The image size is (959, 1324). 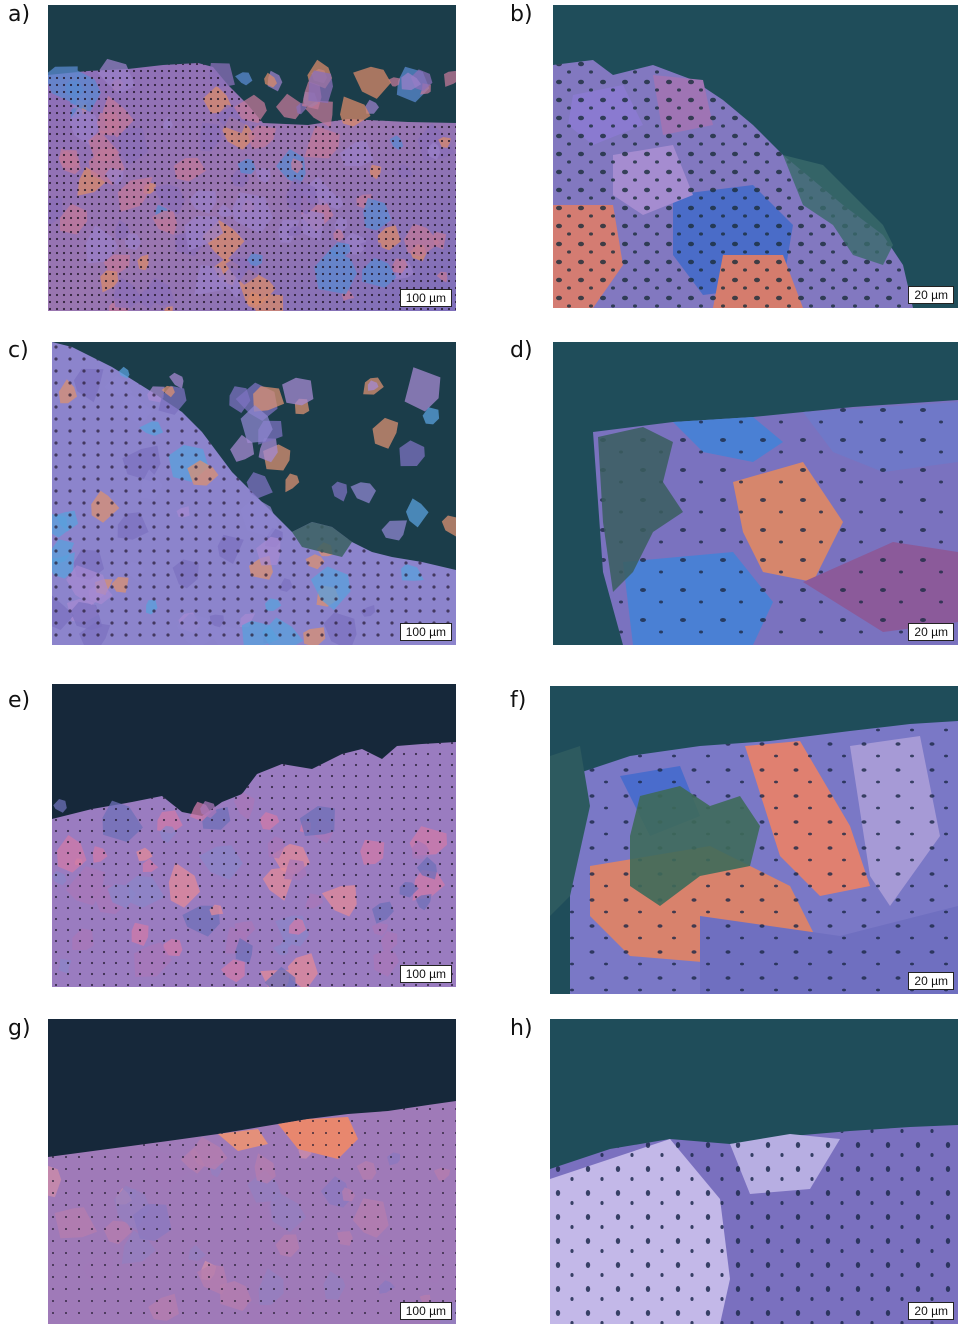 What do you see at coordinates (425, 298) in the screenshot?
I see `scale-bar-a: 100 µm` at bounding box center [425, 298].